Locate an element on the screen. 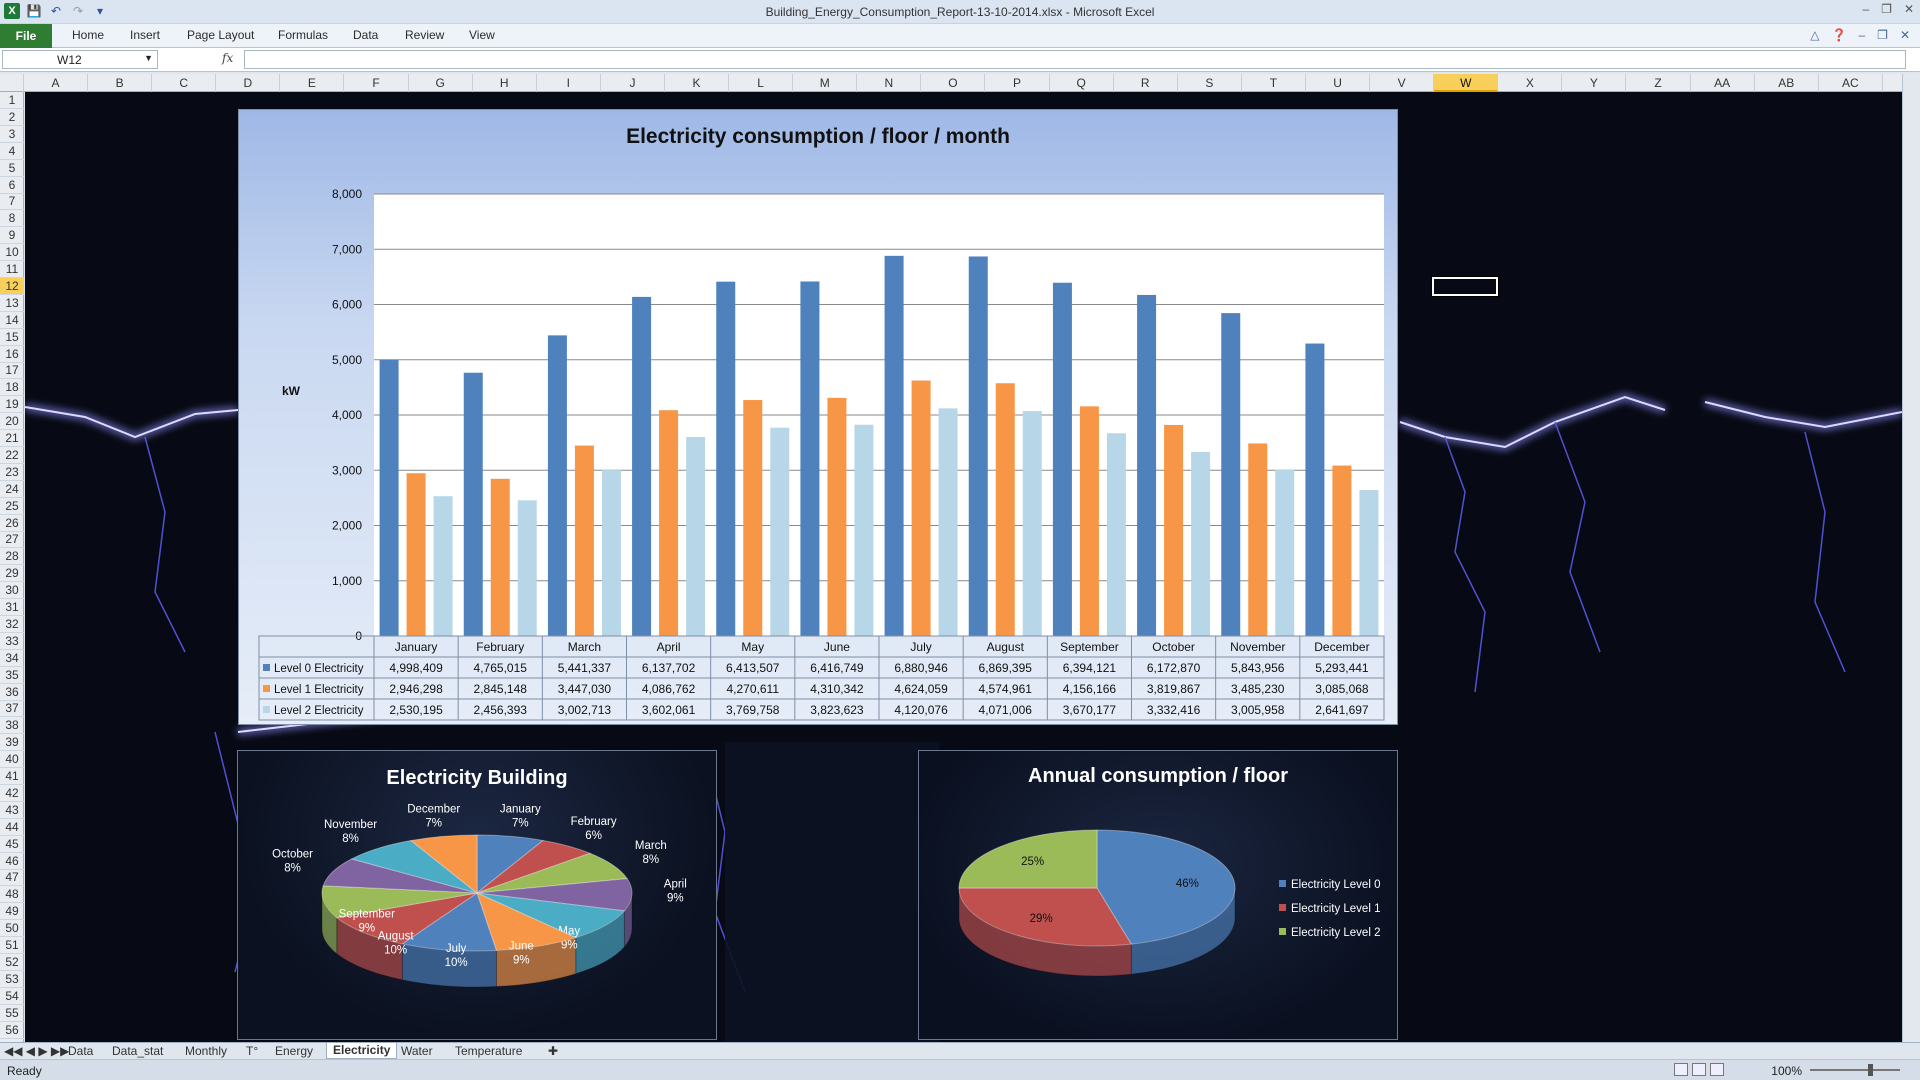 Image resolution: width=1920 pixels, height=1080 pixels. row-header: 34 is located at coordinates (12, 658).